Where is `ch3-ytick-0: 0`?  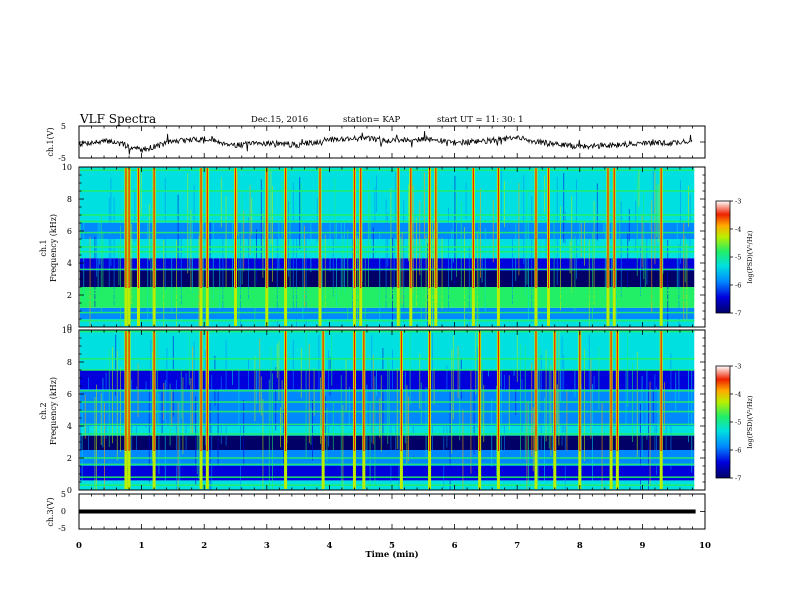
ch3-ytick-0: 0 is located at coordinates (63, 511).